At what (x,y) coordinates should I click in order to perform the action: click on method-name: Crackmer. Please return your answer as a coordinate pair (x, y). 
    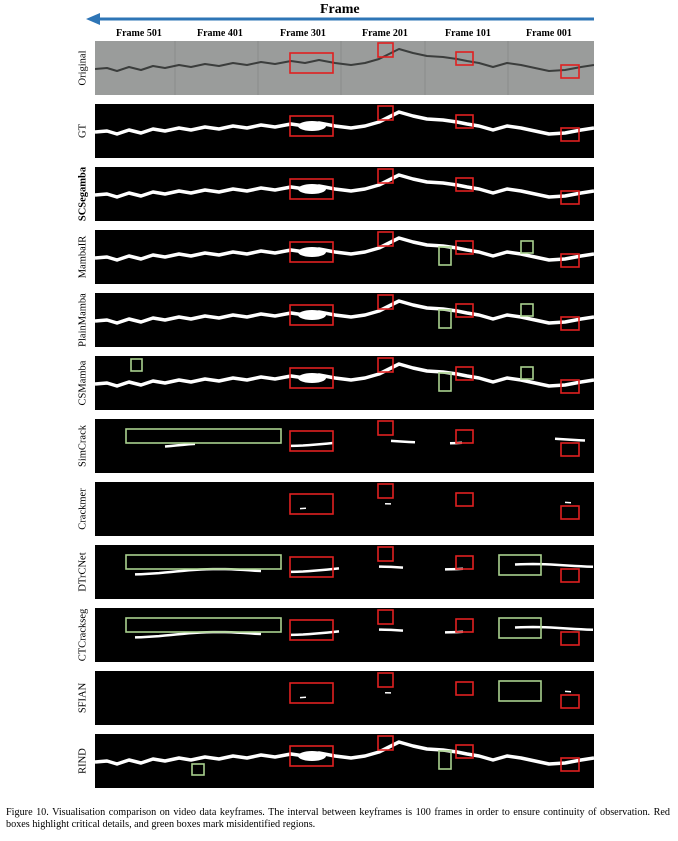
    Looking at the image, I should click on (83, 509).